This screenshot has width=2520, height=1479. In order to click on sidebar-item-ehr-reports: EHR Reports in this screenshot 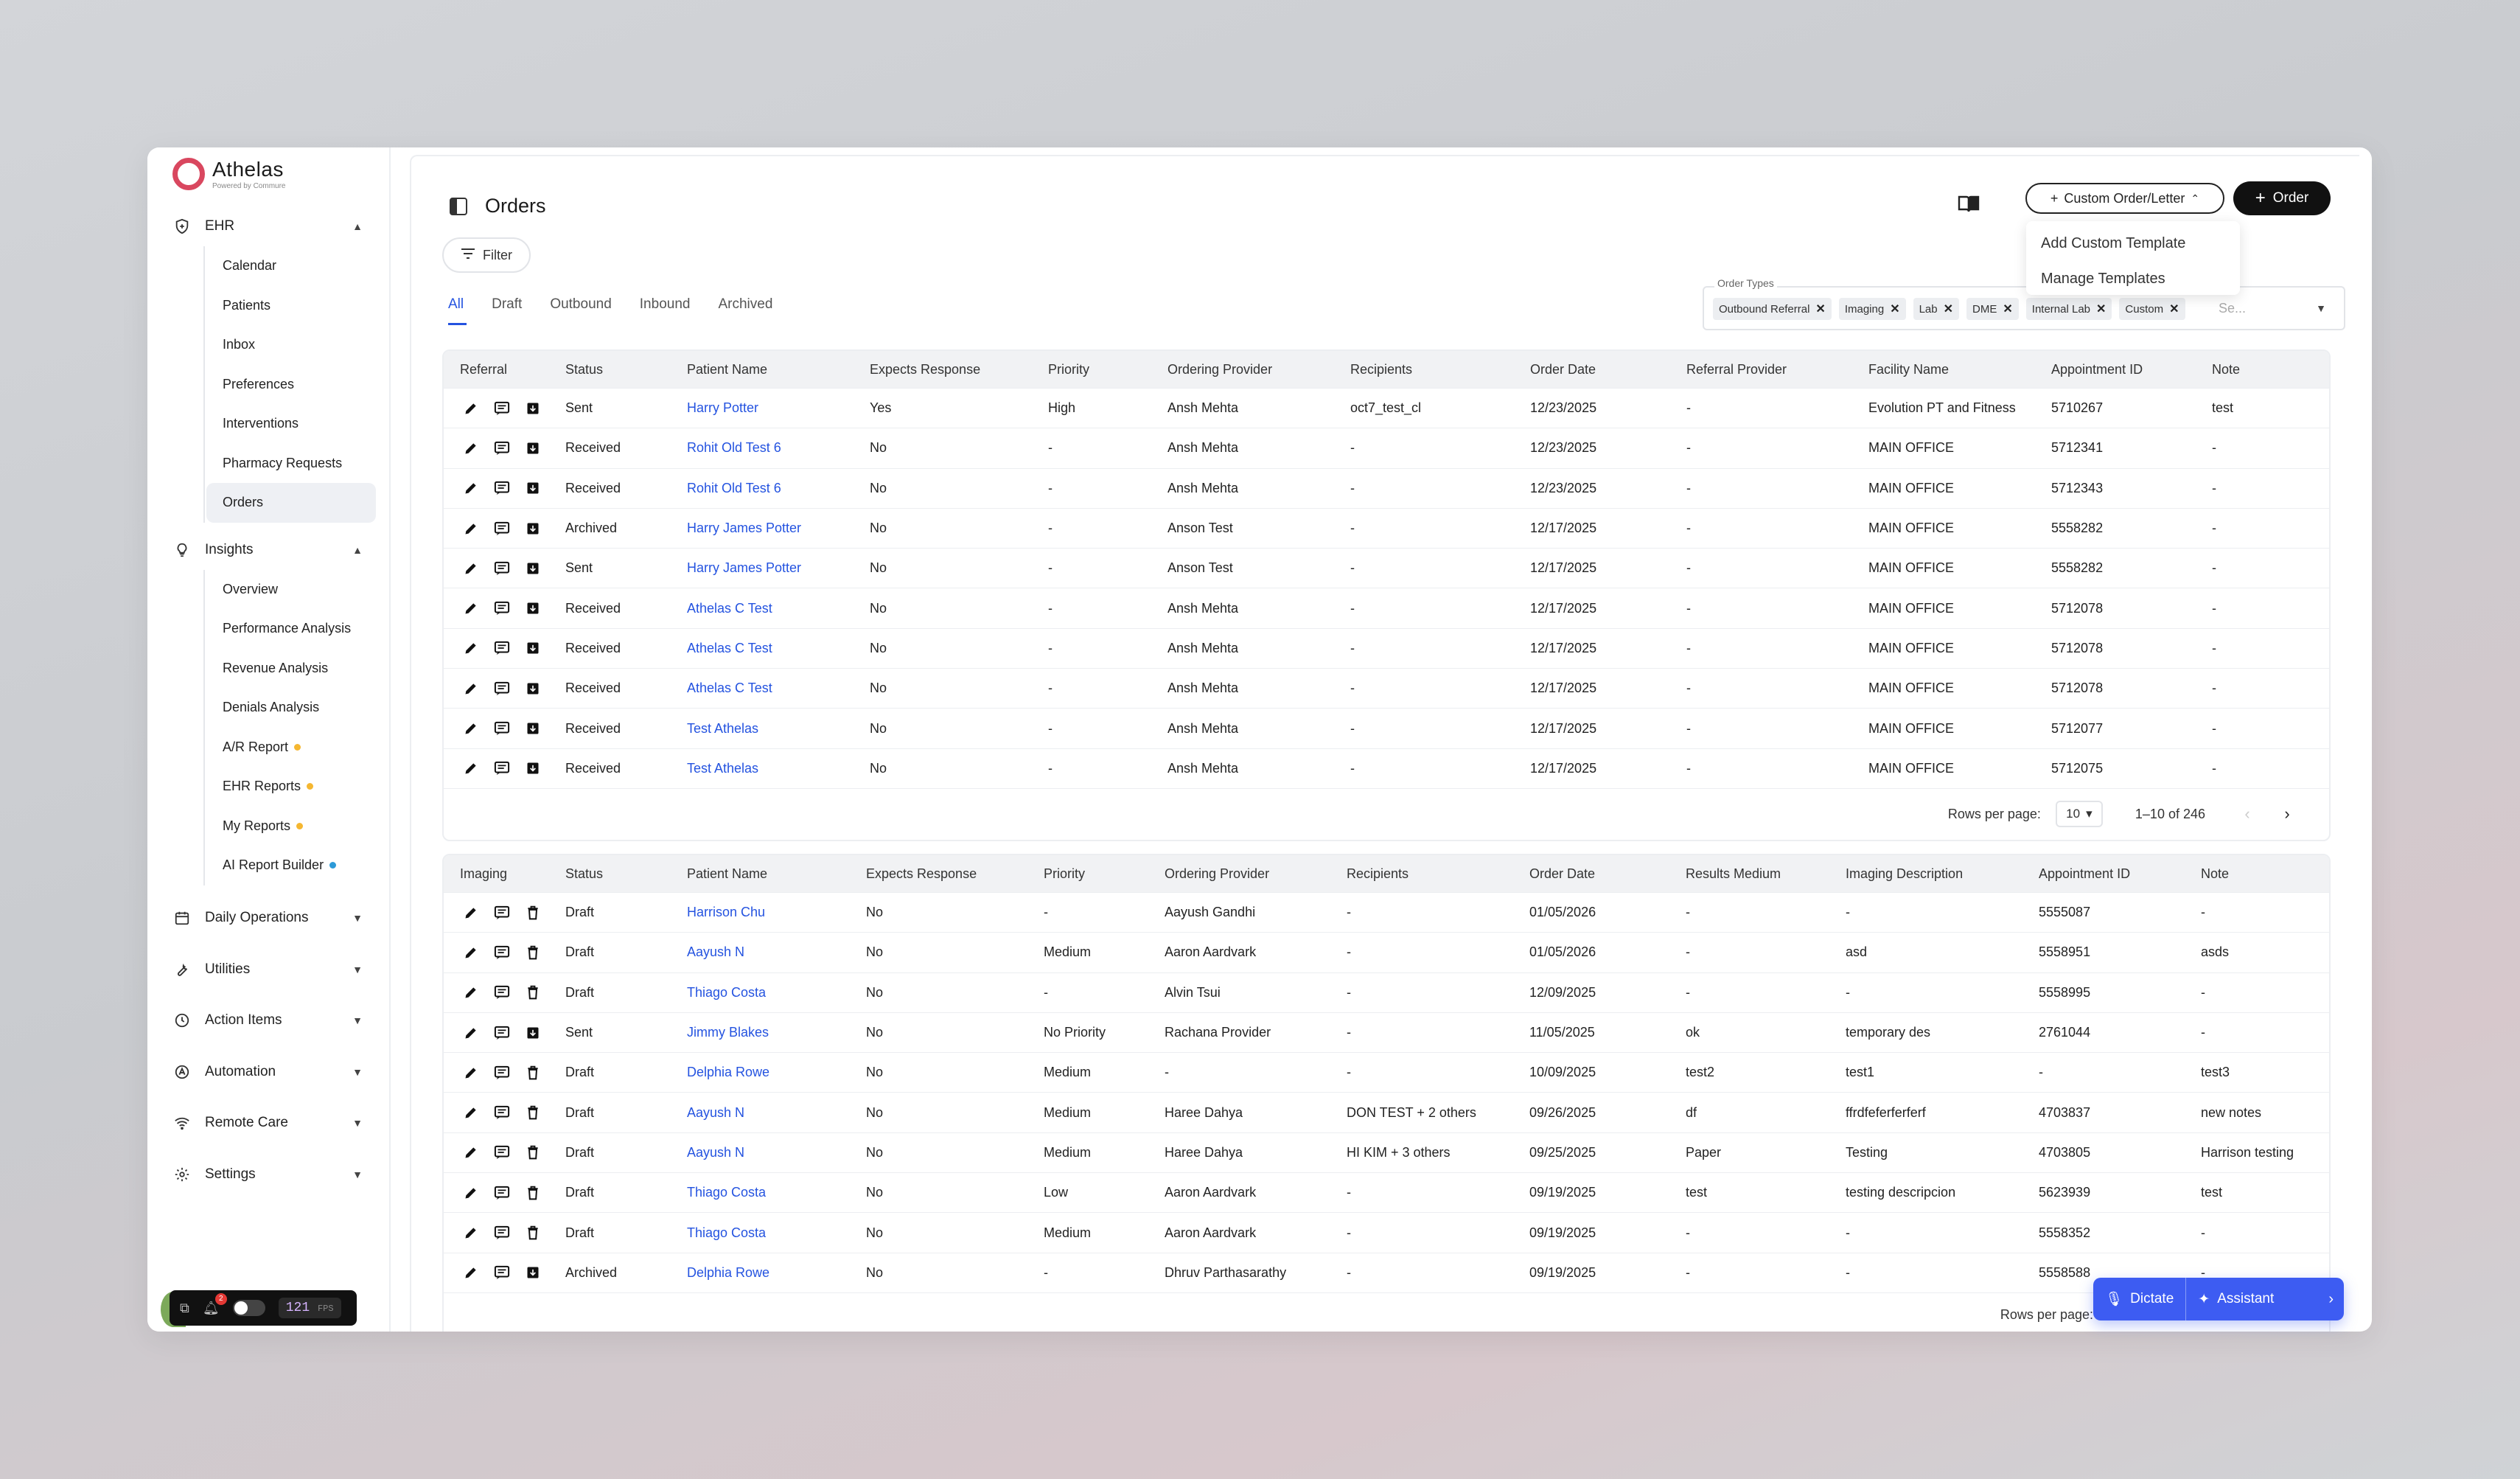, I will do `click(291, 787)`.